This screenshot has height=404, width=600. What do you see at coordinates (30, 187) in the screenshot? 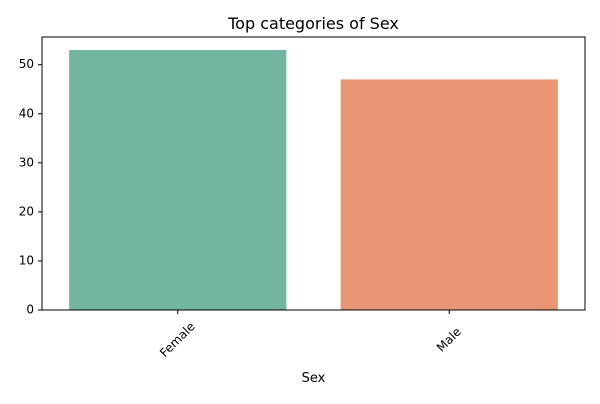
I see `y-axis: 0 10 20 30 40 50` at bounding box center [30, 187].